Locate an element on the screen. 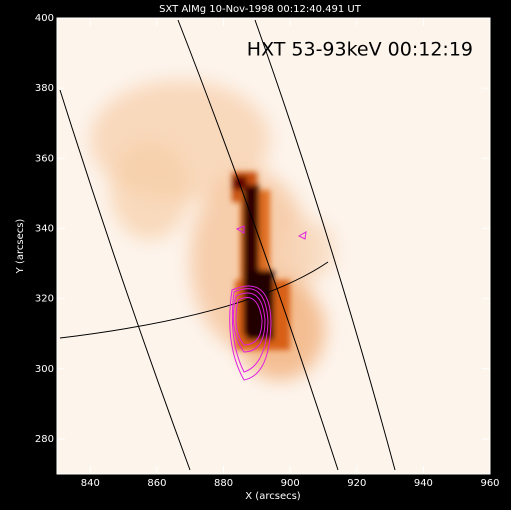 This screenshot has height=510, width=511. x-tick-label: 940 is located at coordinates (423, 483).